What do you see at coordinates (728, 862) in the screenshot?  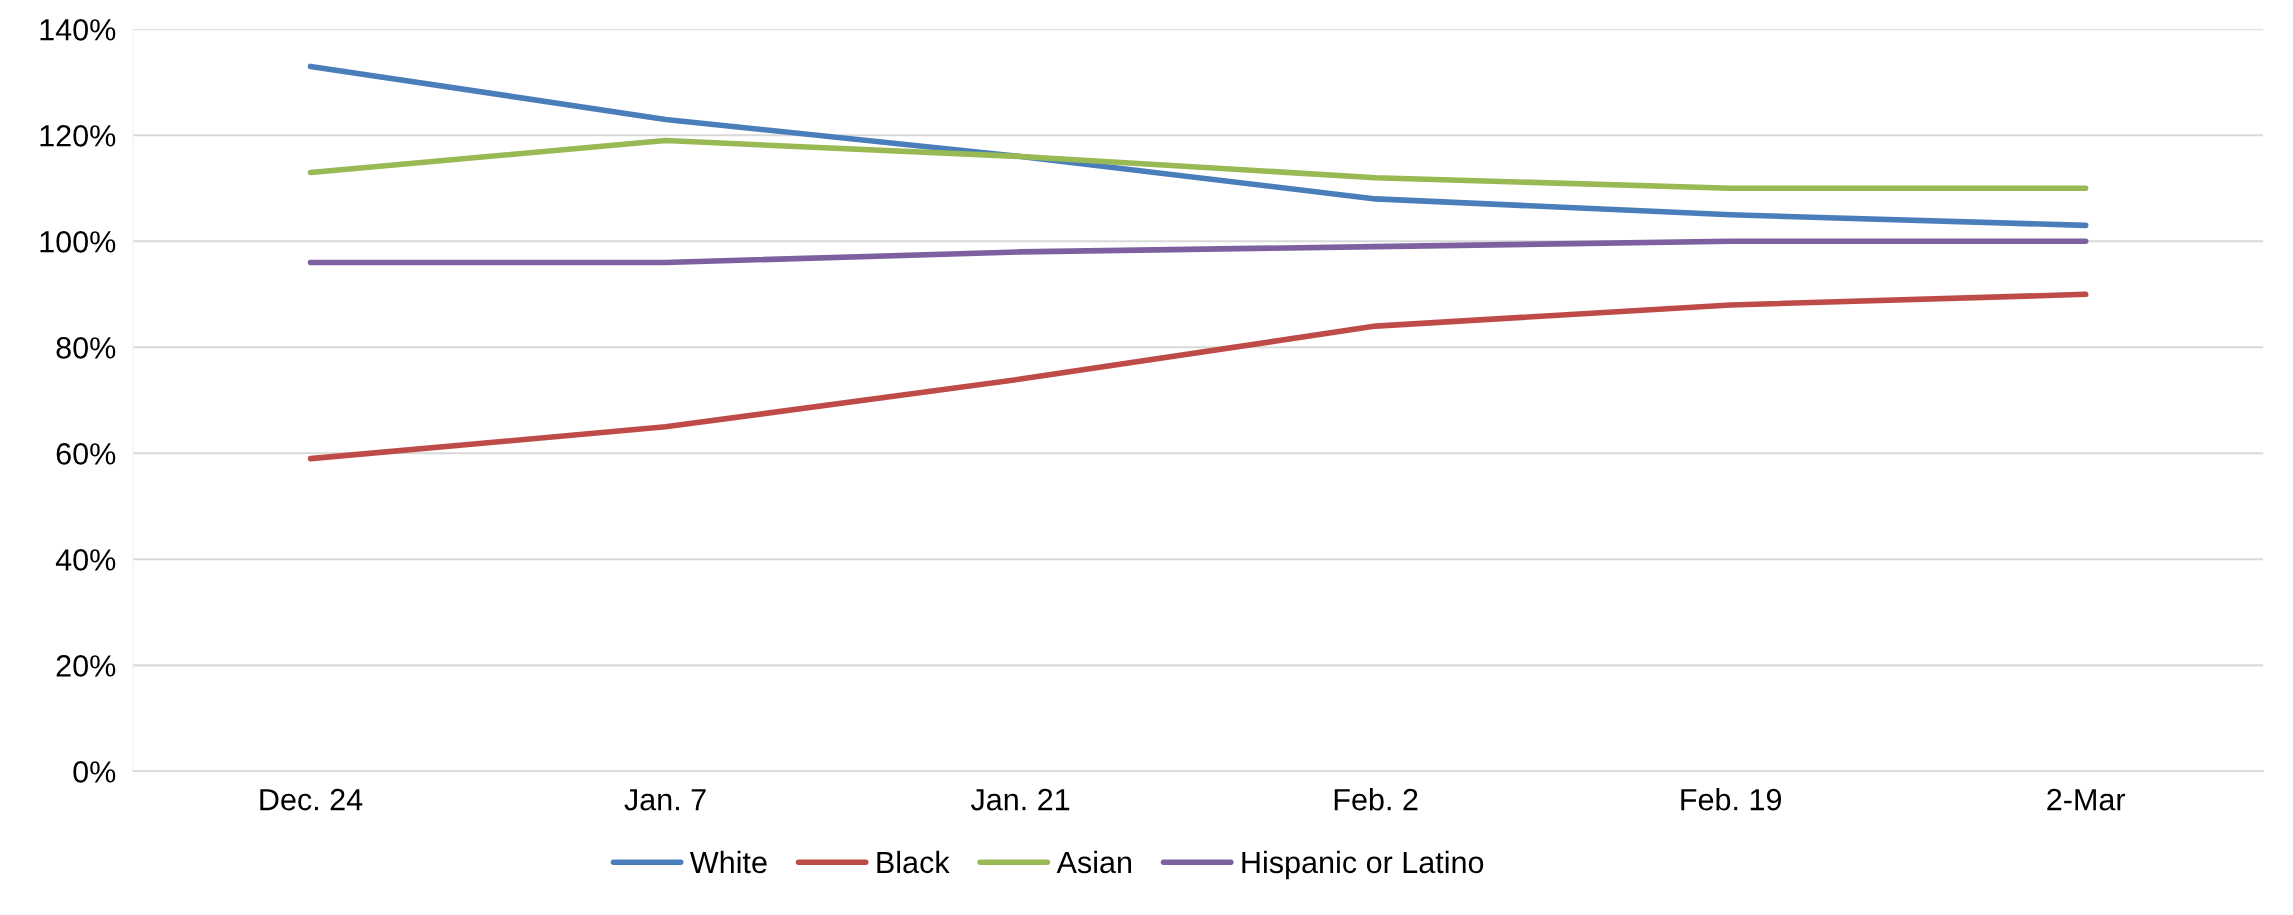 I see `legend-label: White` at bounding box center [728, 862].